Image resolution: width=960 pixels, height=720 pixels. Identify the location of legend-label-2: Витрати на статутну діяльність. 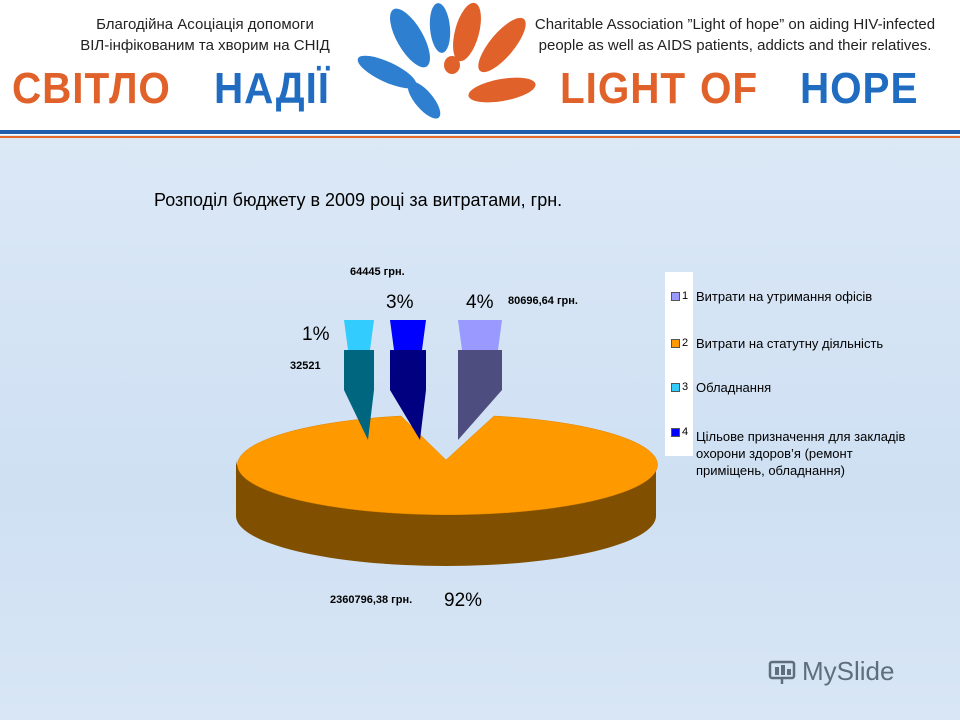
(790, 343).